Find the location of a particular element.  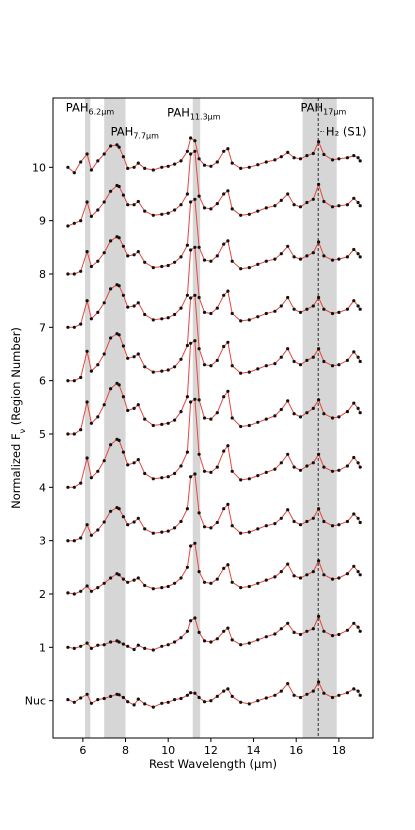

y-tick-label: 4 is located at coordinates (42, 487).